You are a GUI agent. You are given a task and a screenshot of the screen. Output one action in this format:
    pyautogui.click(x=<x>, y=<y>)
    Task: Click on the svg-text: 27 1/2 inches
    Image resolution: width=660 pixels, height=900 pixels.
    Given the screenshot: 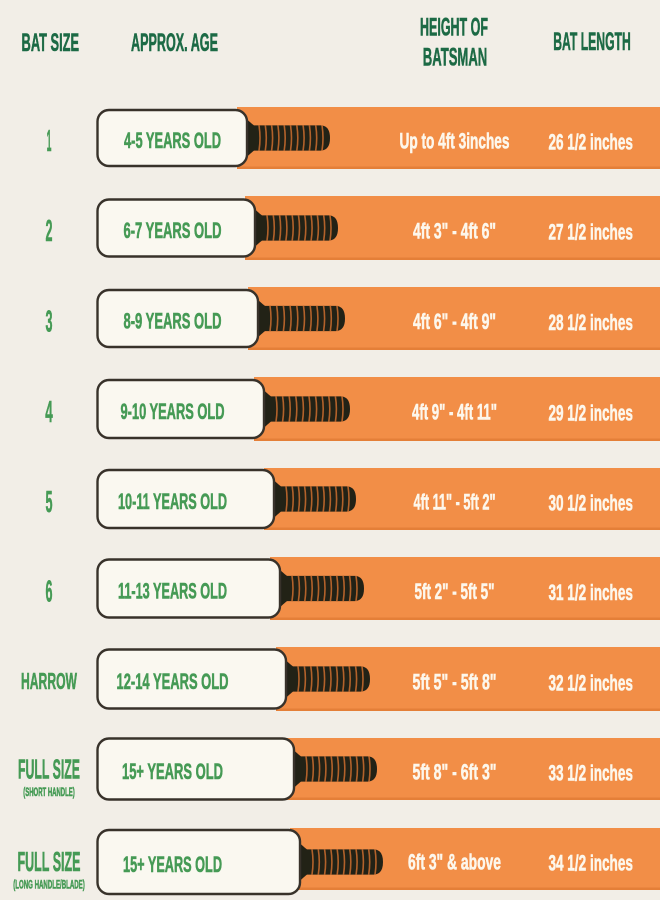 What is the action you would take?
    pyautogui.click(x=590, y=232)
    